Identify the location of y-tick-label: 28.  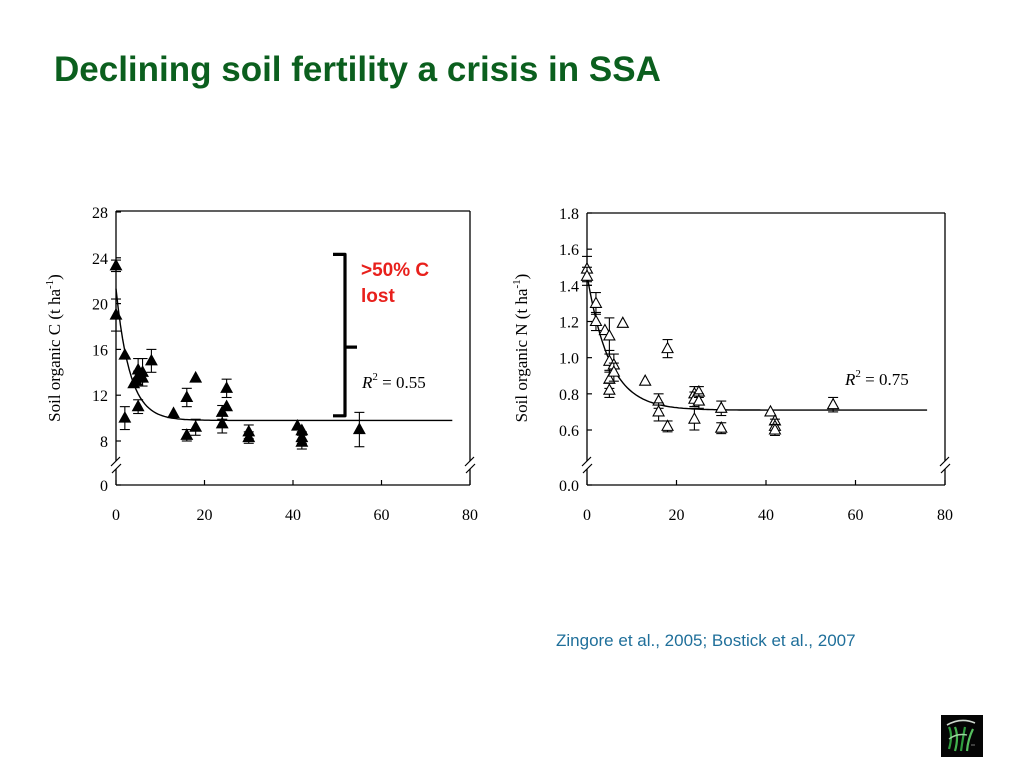
(100, 213).